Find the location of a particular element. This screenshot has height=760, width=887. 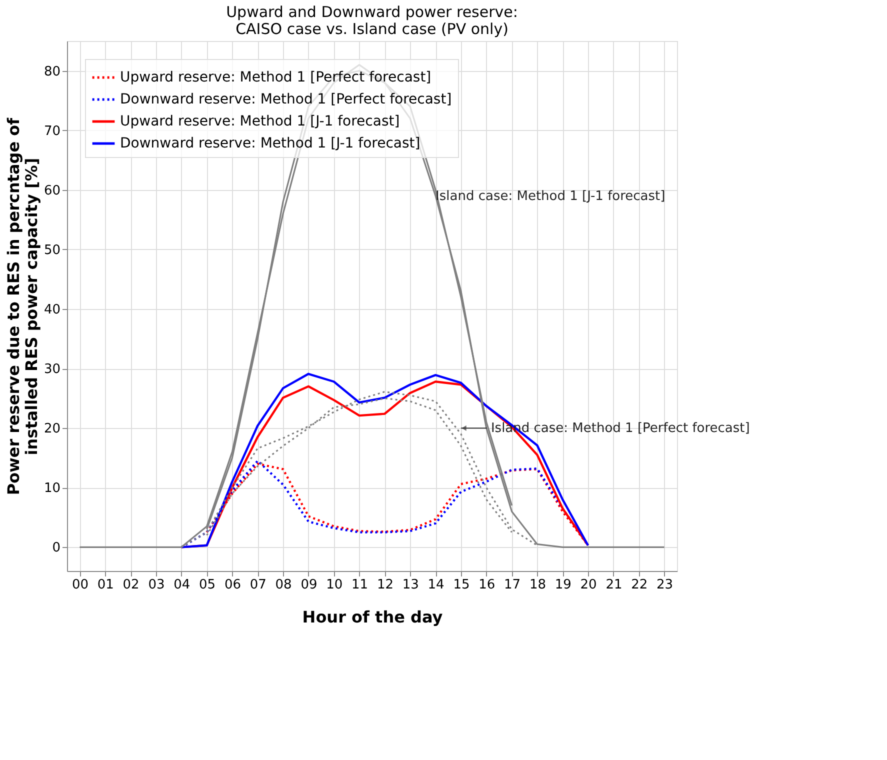

x-tick-label: 09 is located at coordinates (309, 585).